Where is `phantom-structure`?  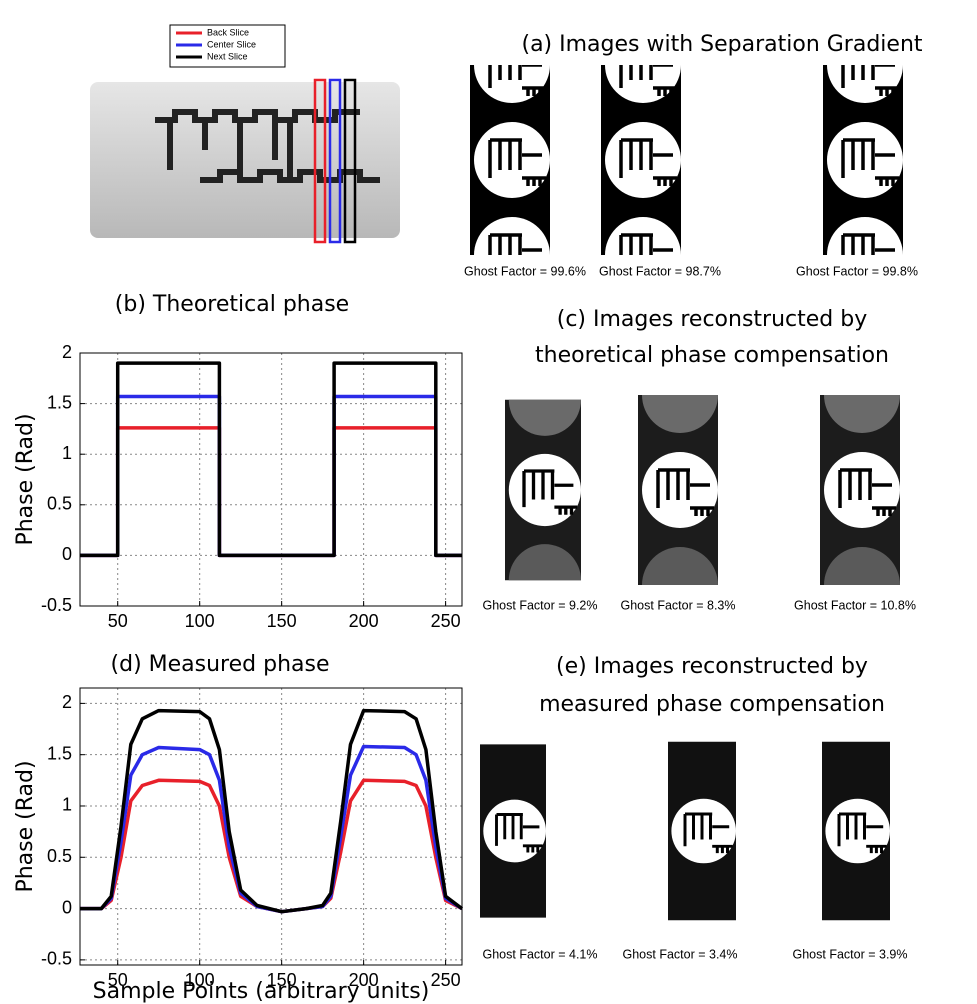
phantom-structure is located at coordinates (267, 146).